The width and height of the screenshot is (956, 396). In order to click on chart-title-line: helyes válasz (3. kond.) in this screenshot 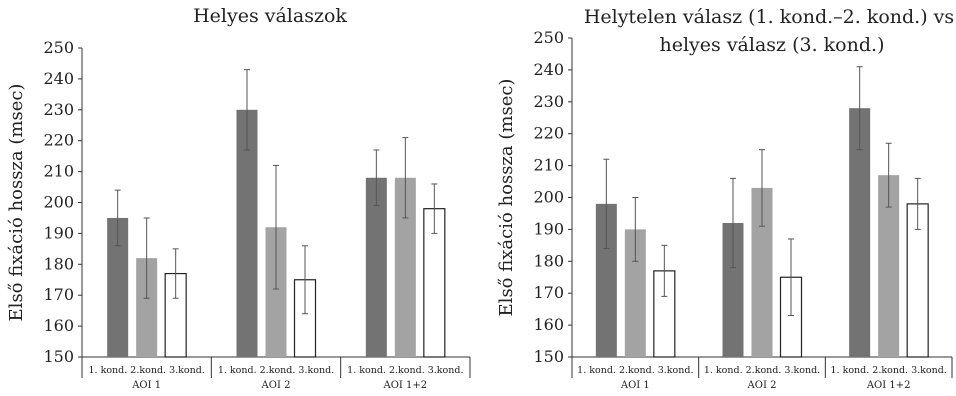, I will do `click(772, 45)`.